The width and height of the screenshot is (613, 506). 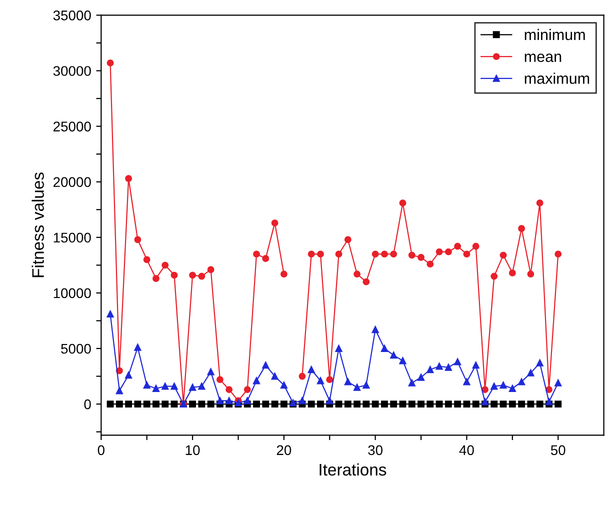 I want to click on x-tick-label: 30, so click(x=375, y=450).